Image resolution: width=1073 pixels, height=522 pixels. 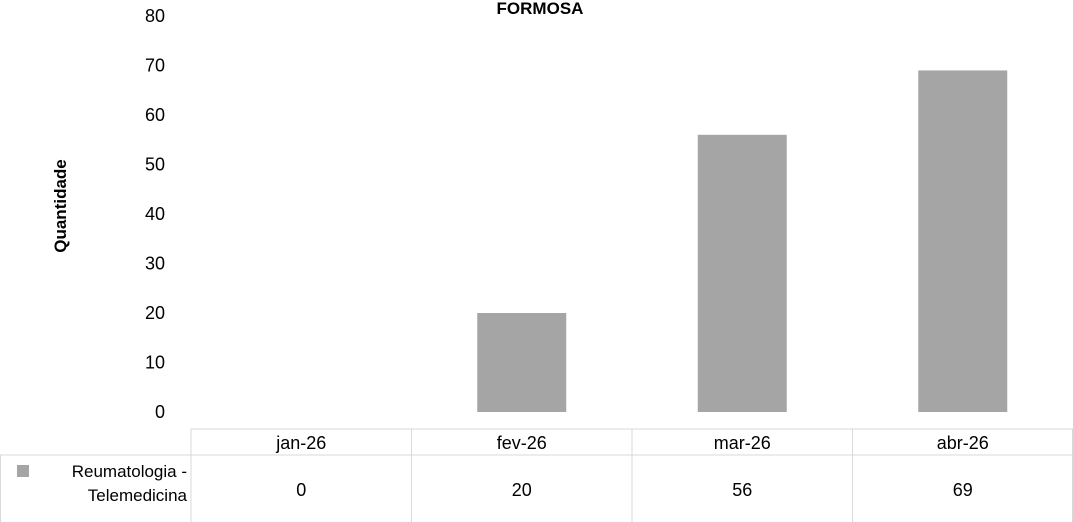 I want to click on y-axis-ticks: 0 10 20 30 40 50 60 70 80, so click(x=155, y=214).